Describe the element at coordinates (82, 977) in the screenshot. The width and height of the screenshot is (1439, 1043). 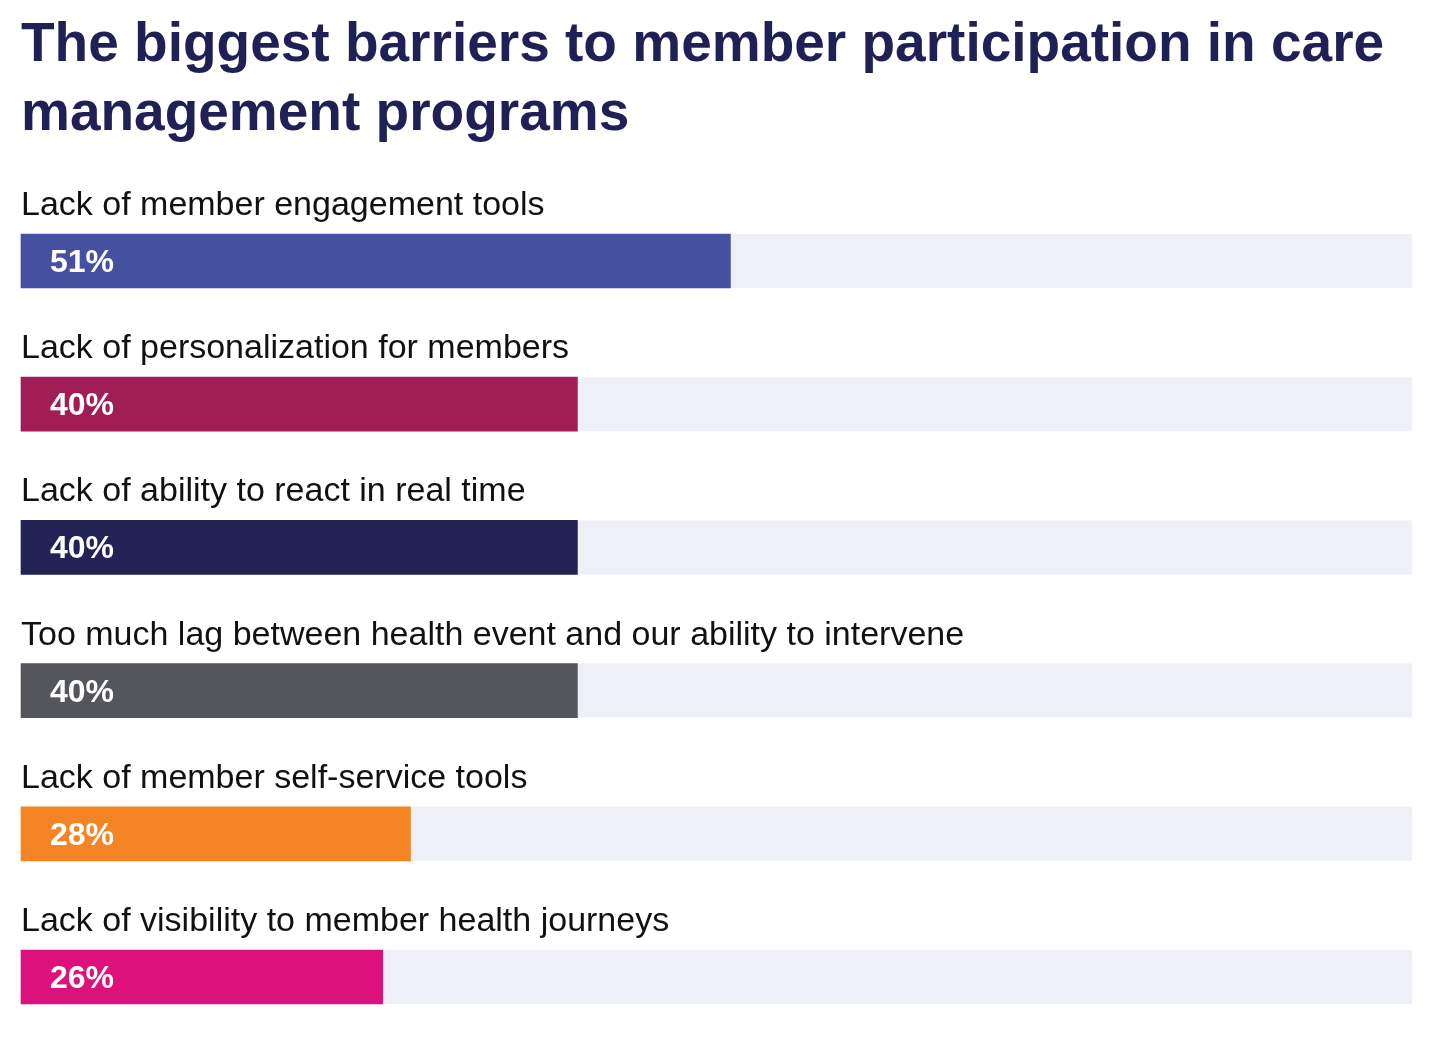
I see `data-label: 26%` at that location.